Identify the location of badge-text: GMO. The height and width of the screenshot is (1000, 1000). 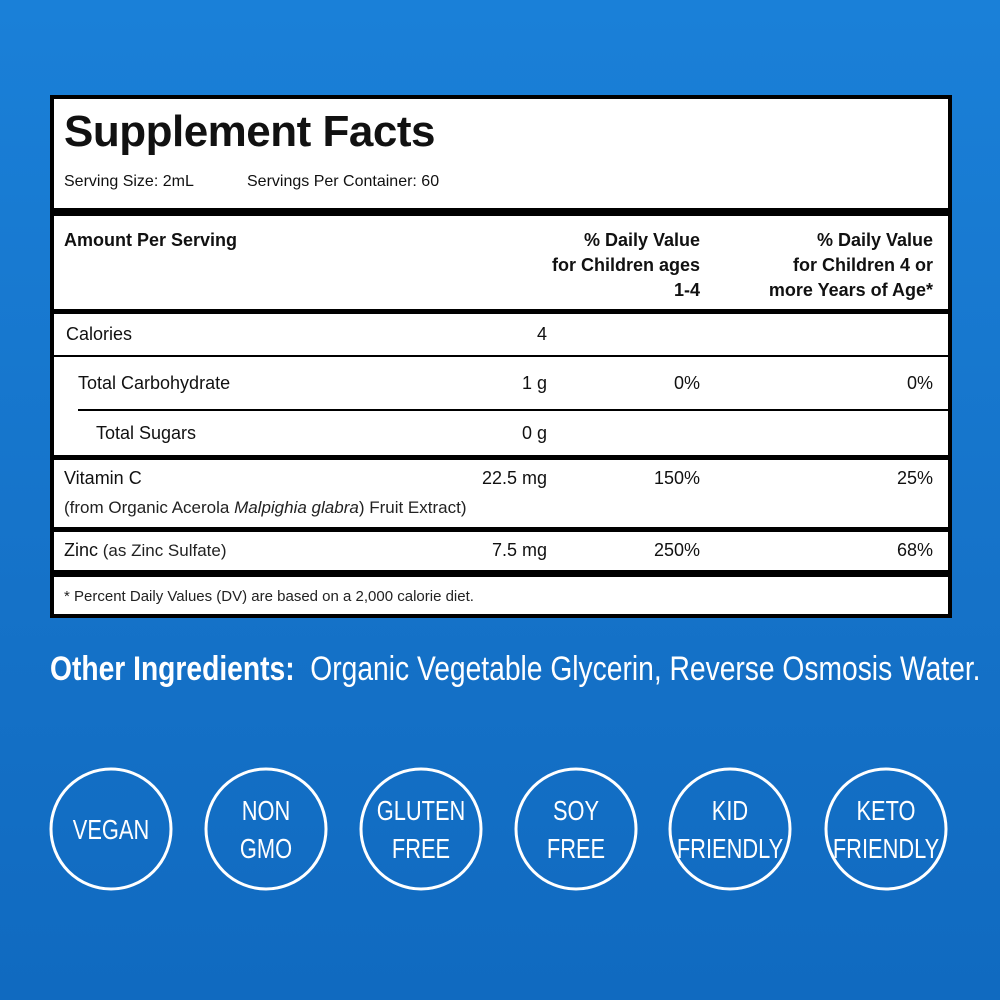
(266, 848).